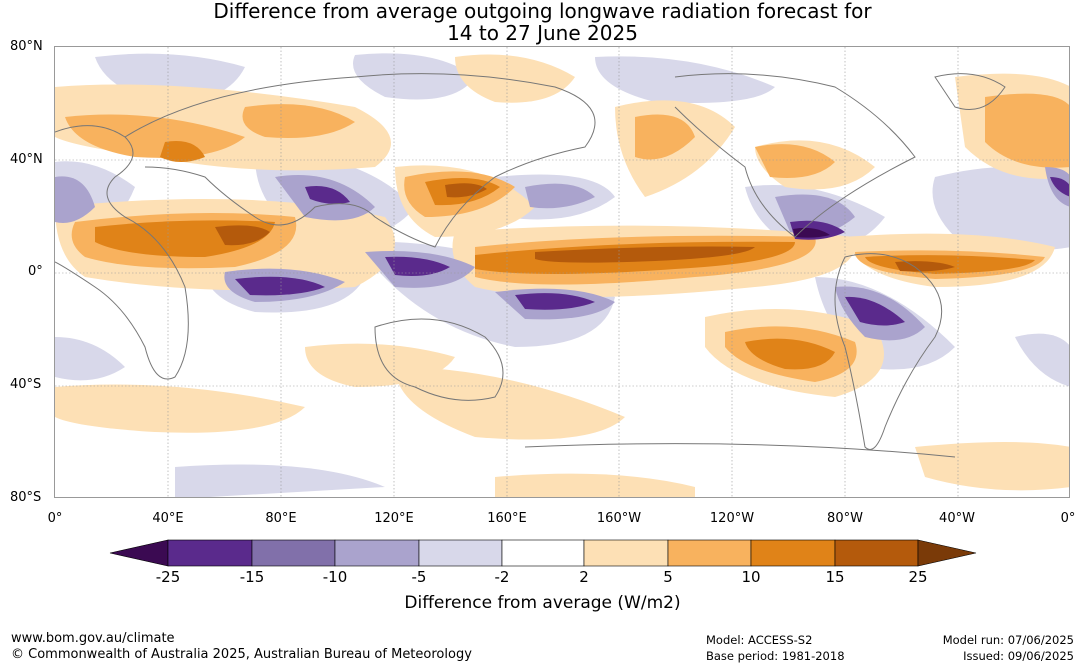  Describe the element at coordinates (168, 577) in the screenshot. I see `colorbar-tick: -25` at that location.